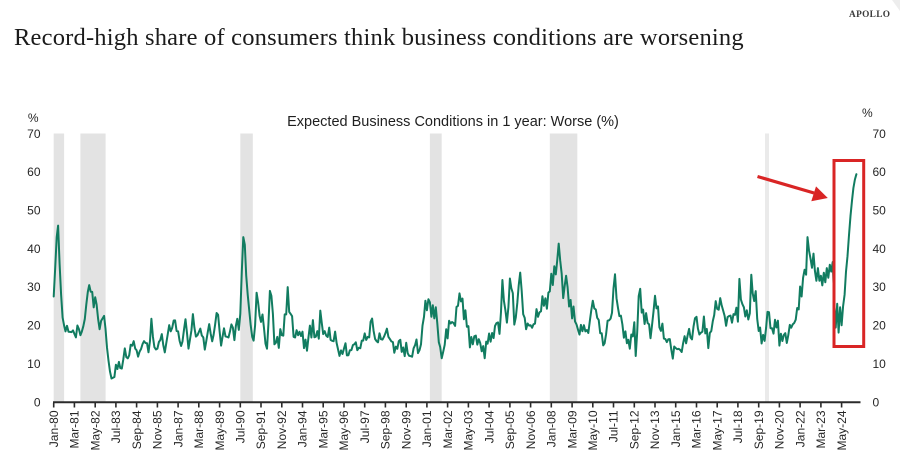 This screenshot has height=471, width=900. I want to click on svg-text: Nov-13, so click(655, 429).